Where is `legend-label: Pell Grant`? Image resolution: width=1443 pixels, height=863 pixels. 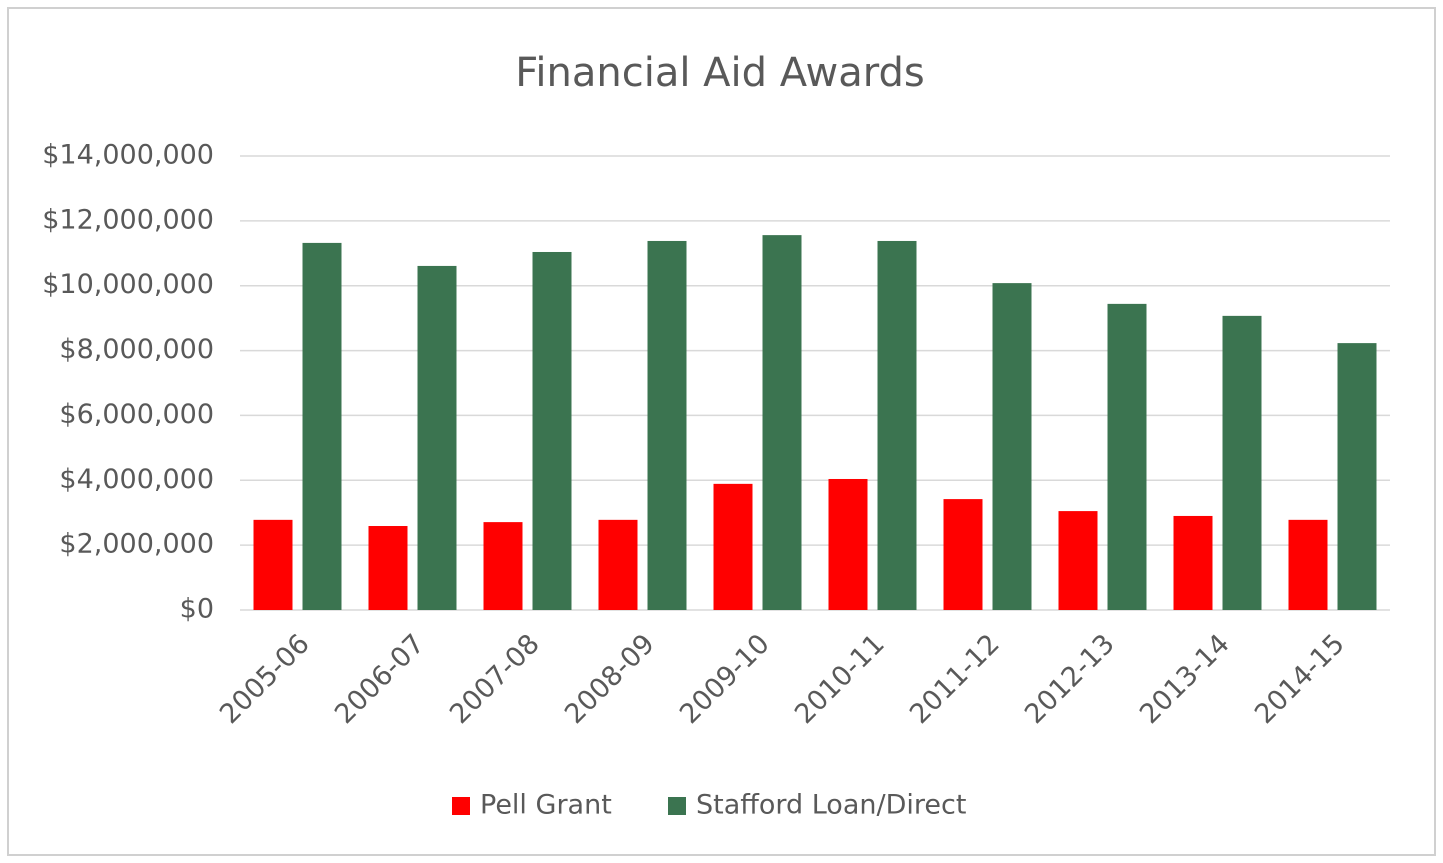 legend-label: Pell Grant is located at coordinates (546, 805).